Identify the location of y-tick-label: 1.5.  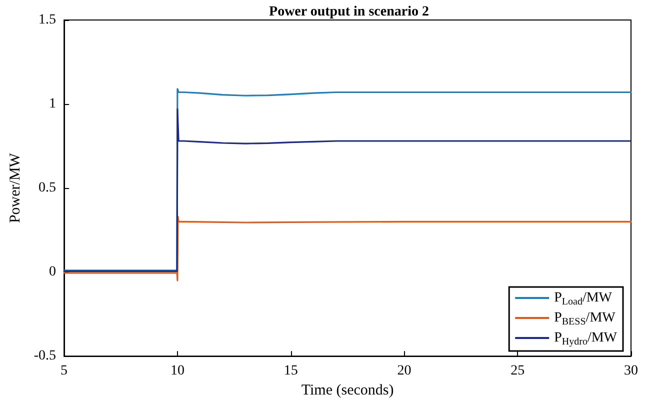
(47, 20).